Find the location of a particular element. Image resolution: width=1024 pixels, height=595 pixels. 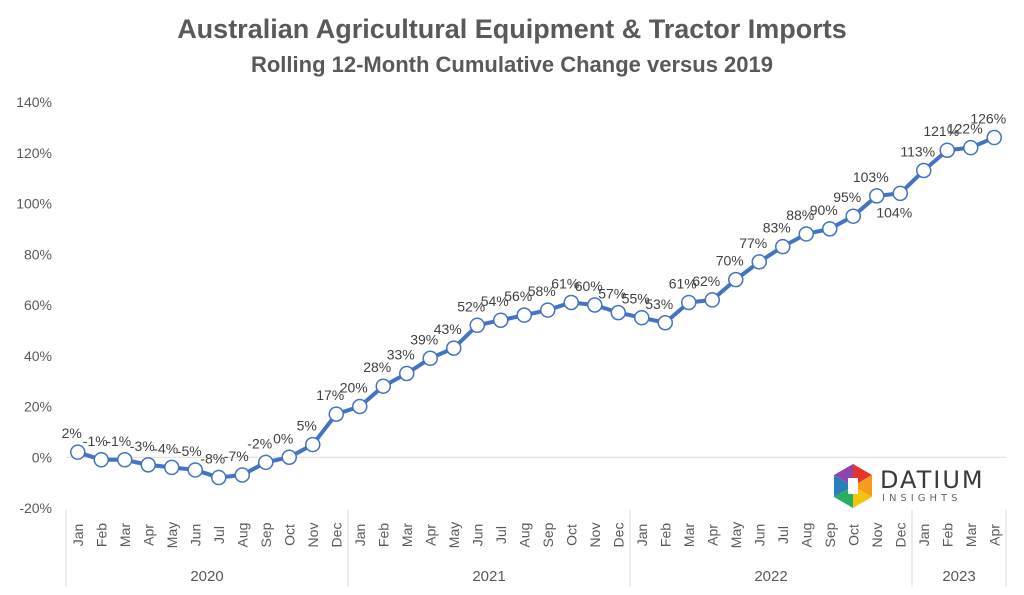

data-label: 56% is located at coordinates (518, 296).